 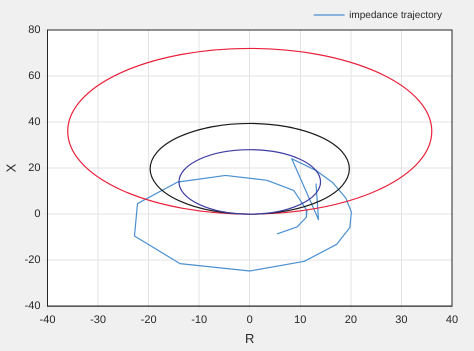 I want to click on y-tick-label: -40, so click(x=32, y=306).